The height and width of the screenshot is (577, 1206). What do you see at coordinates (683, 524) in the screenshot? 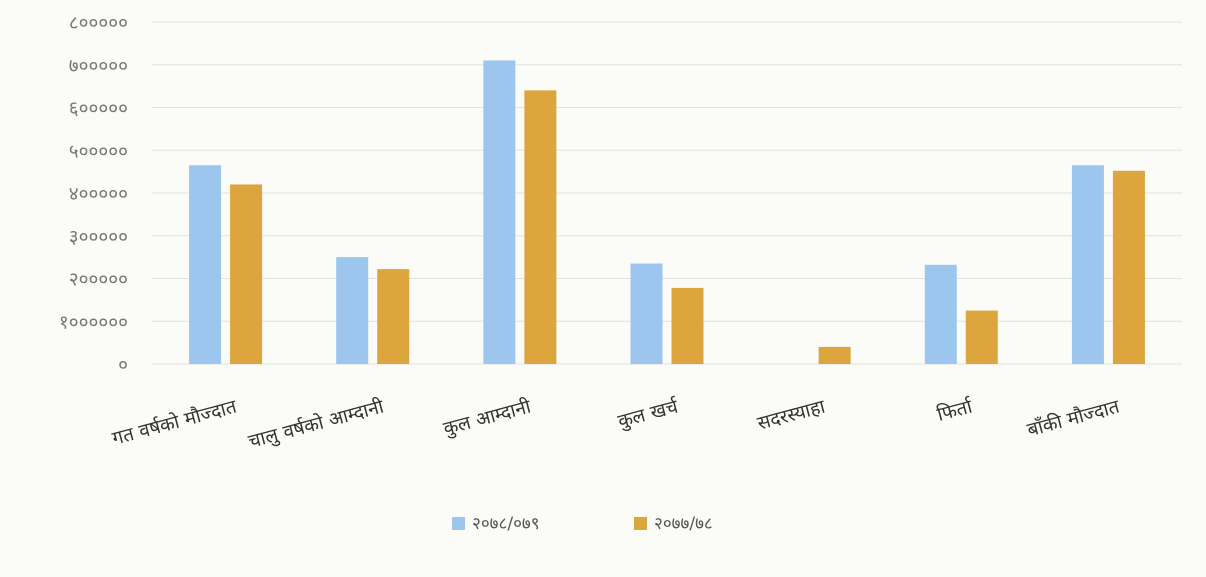
I see `legend-label: २०७७/७८` at bounding box center [683, 524].